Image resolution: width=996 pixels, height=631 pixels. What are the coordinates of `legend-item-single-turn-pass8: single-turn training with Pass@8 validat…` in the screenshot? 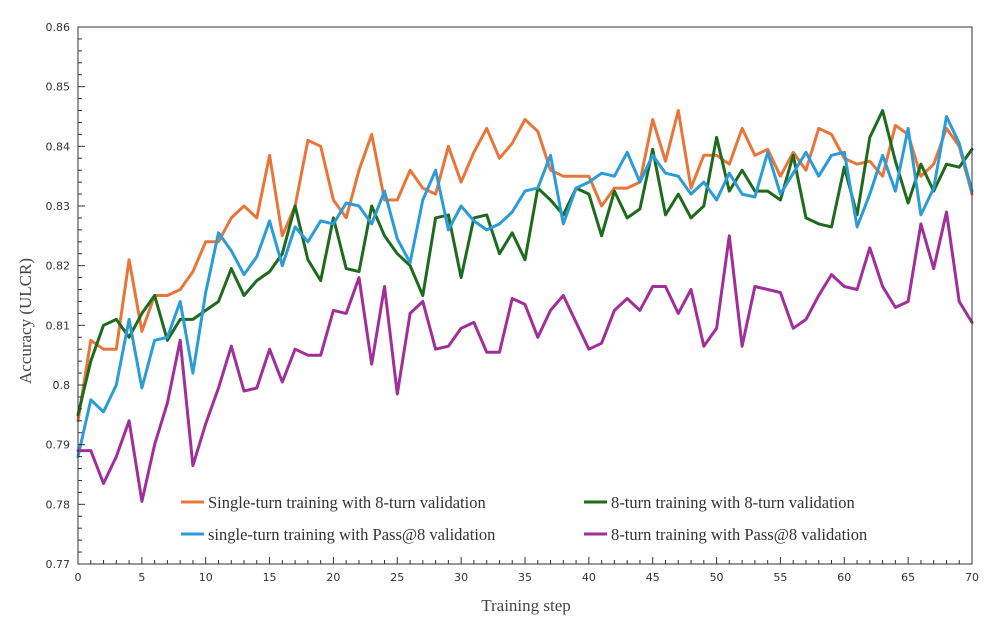 It's located at (338, 534).